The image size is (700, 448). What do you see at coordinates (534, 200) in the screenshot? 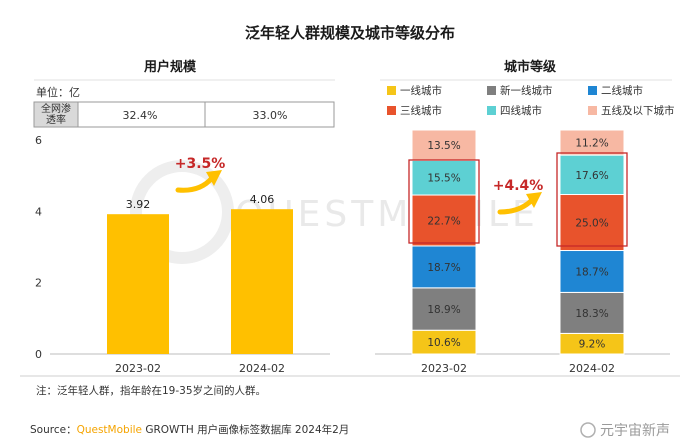
I see `right-growth-arrowhead` at bounding box center [534, 200].